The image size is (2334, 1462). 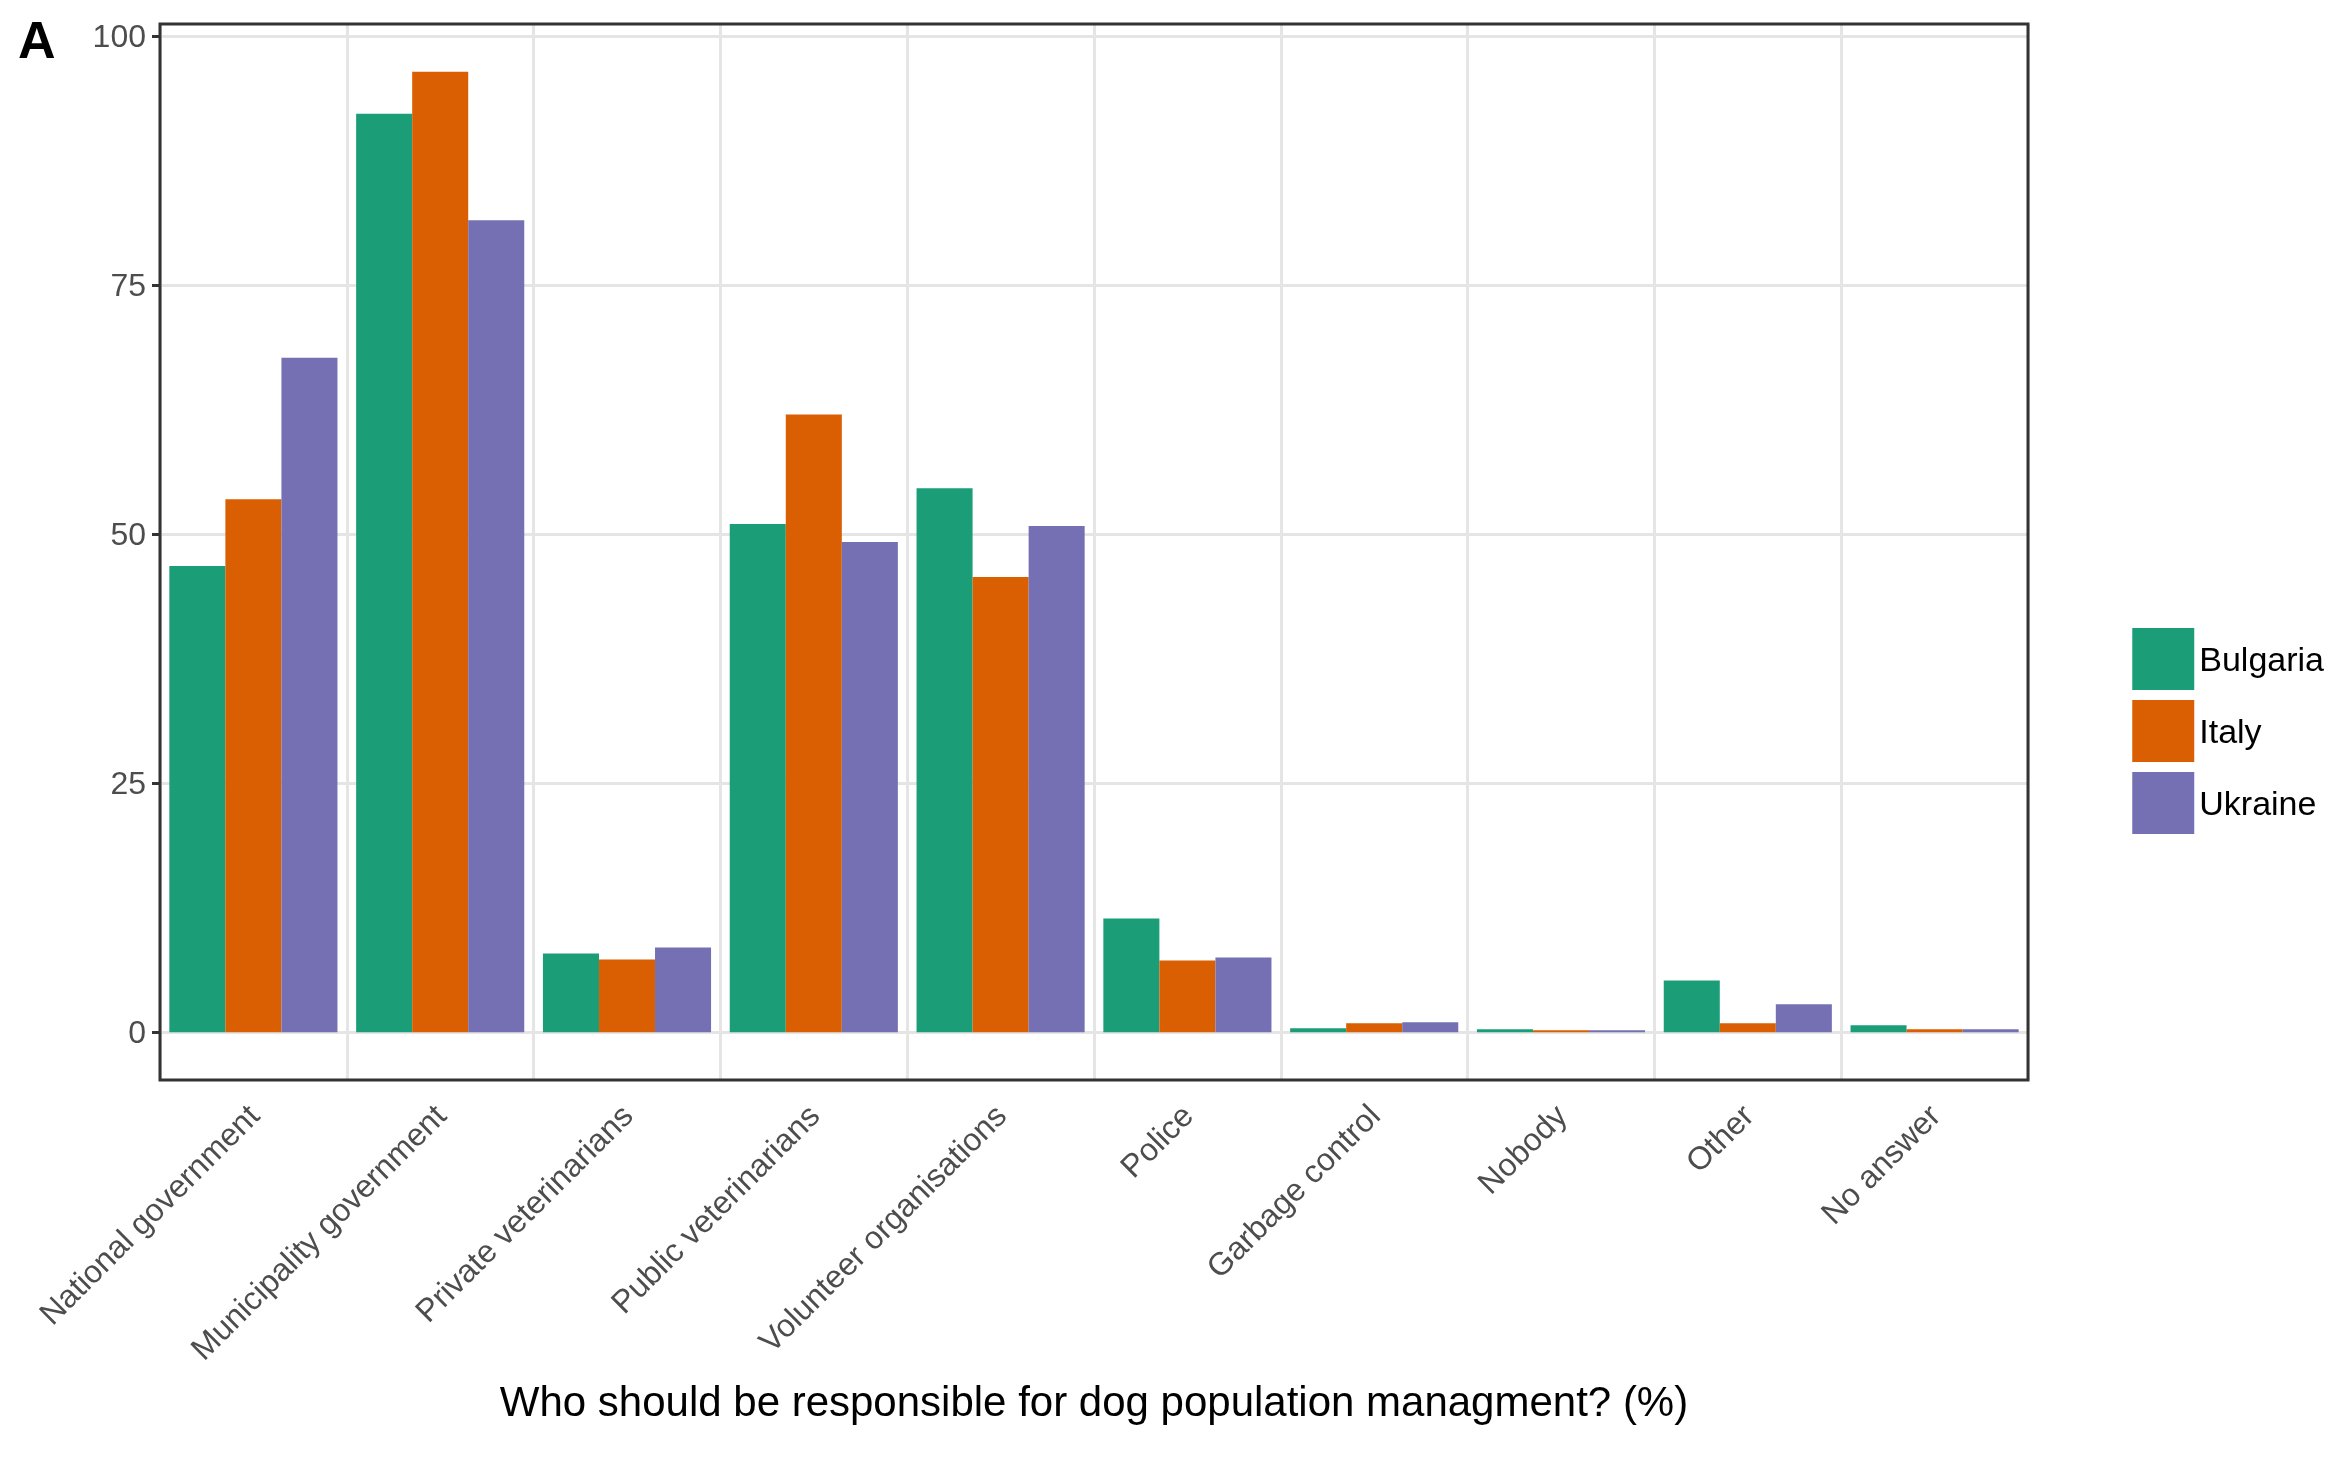 I want to click on y-tick-label: 25, so click(x=128, y=783).